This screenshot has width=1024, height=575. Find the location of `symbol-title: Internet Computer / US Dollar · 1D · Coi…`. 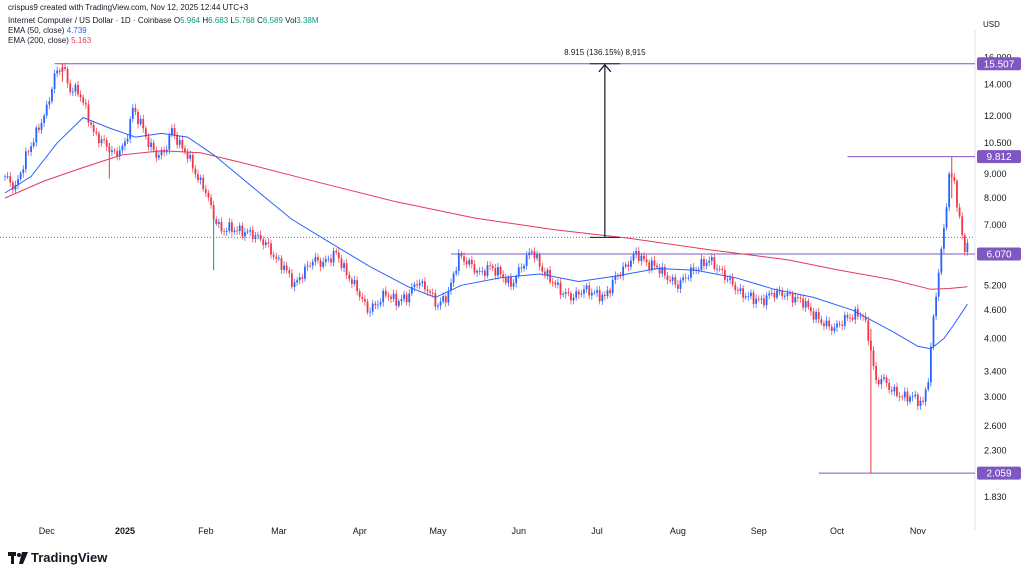

symbol-title: Internet Computer / US Dollar · 1D · Coi… is located at coordinates (90, 20).